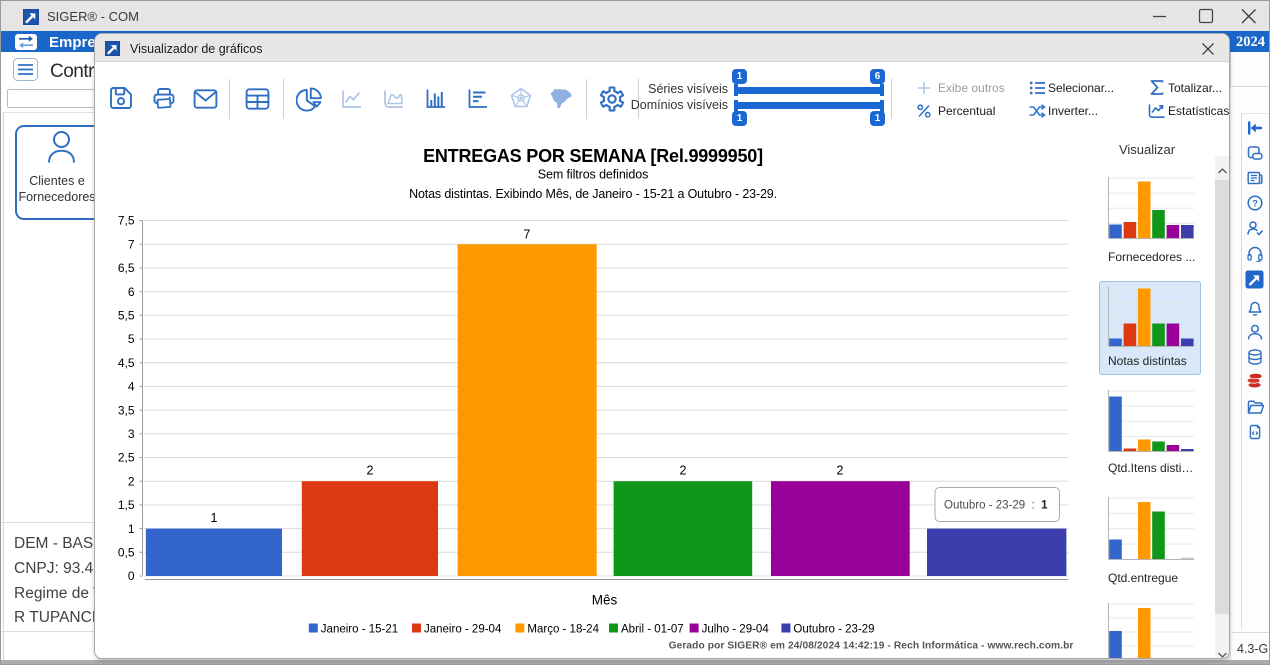 The height and width of the screenshot is (665, 1270). Describe the element at coordinates (652, 630) in the screenshot. I see `svg-text: Abril - 01-07` at that location.